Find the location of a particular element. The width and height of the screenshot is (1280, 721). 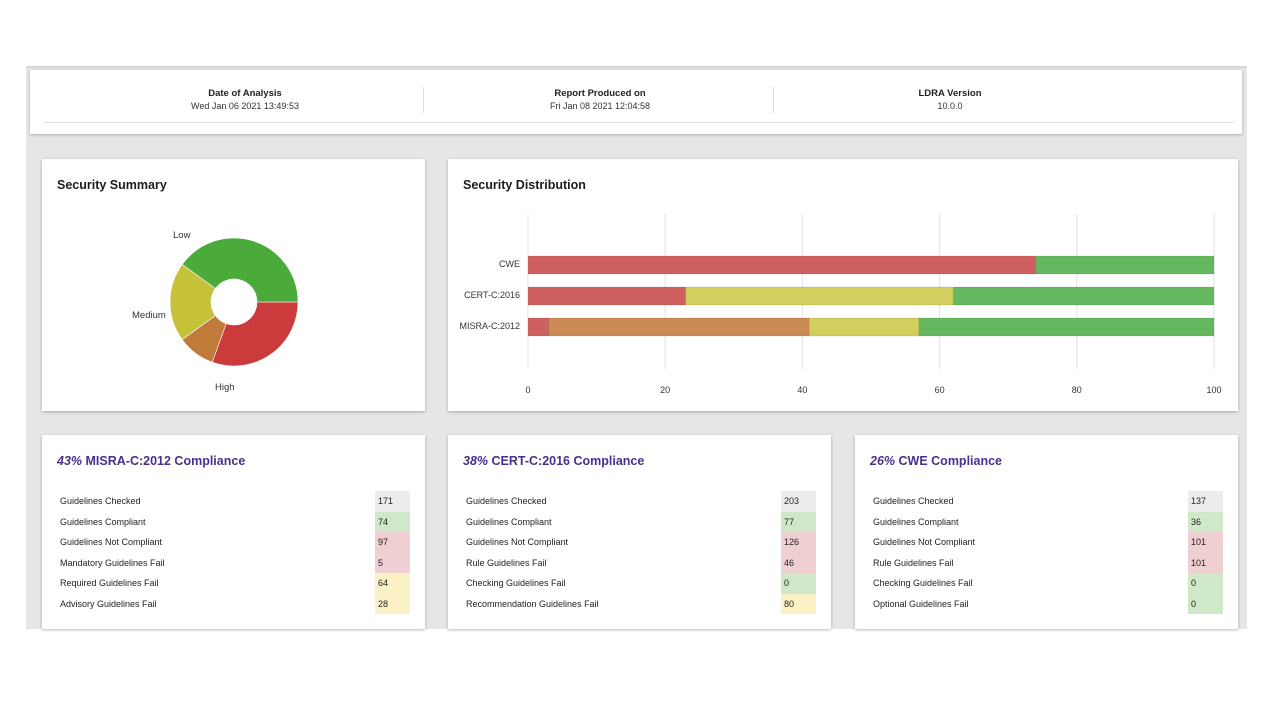

table-row: Required Guidelines Fail 64 is located at coordinates (235, 583).